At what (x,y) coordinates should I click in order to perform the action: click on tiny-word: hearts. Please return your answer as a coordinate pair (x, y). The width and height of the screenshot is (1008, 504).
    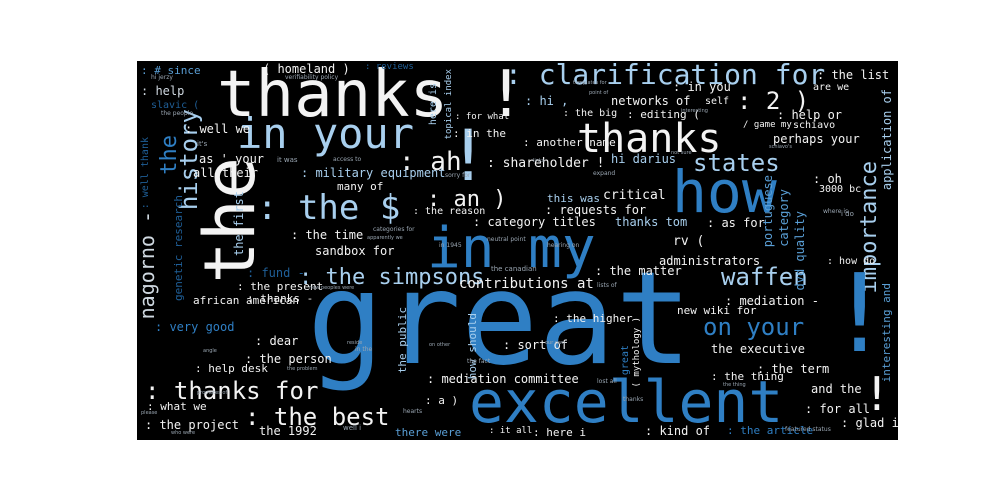
    Looking at the image, I should click on (413, 411).